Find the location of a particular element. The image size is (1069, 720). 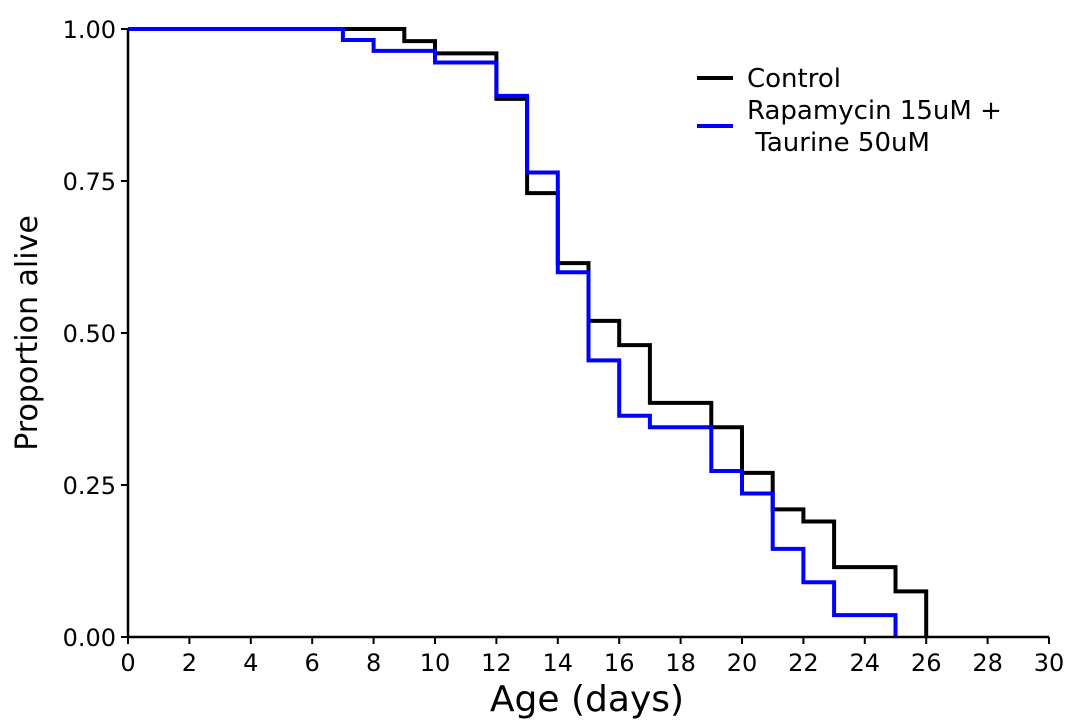

x-tick-label: 24 is located at coordinates (865, 663).